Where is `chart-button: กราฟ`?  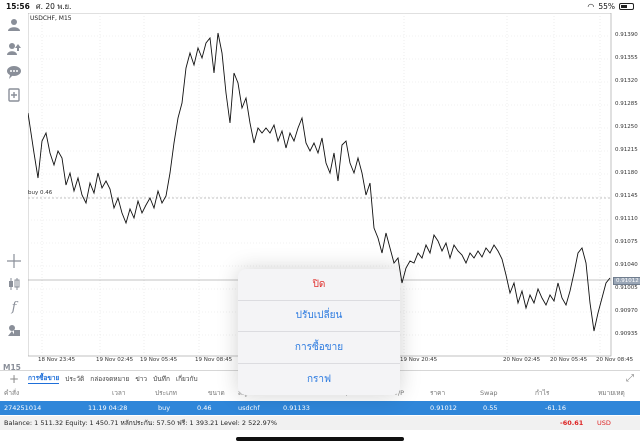
chart-button: กราฟ is located at coordinates (319, 379).